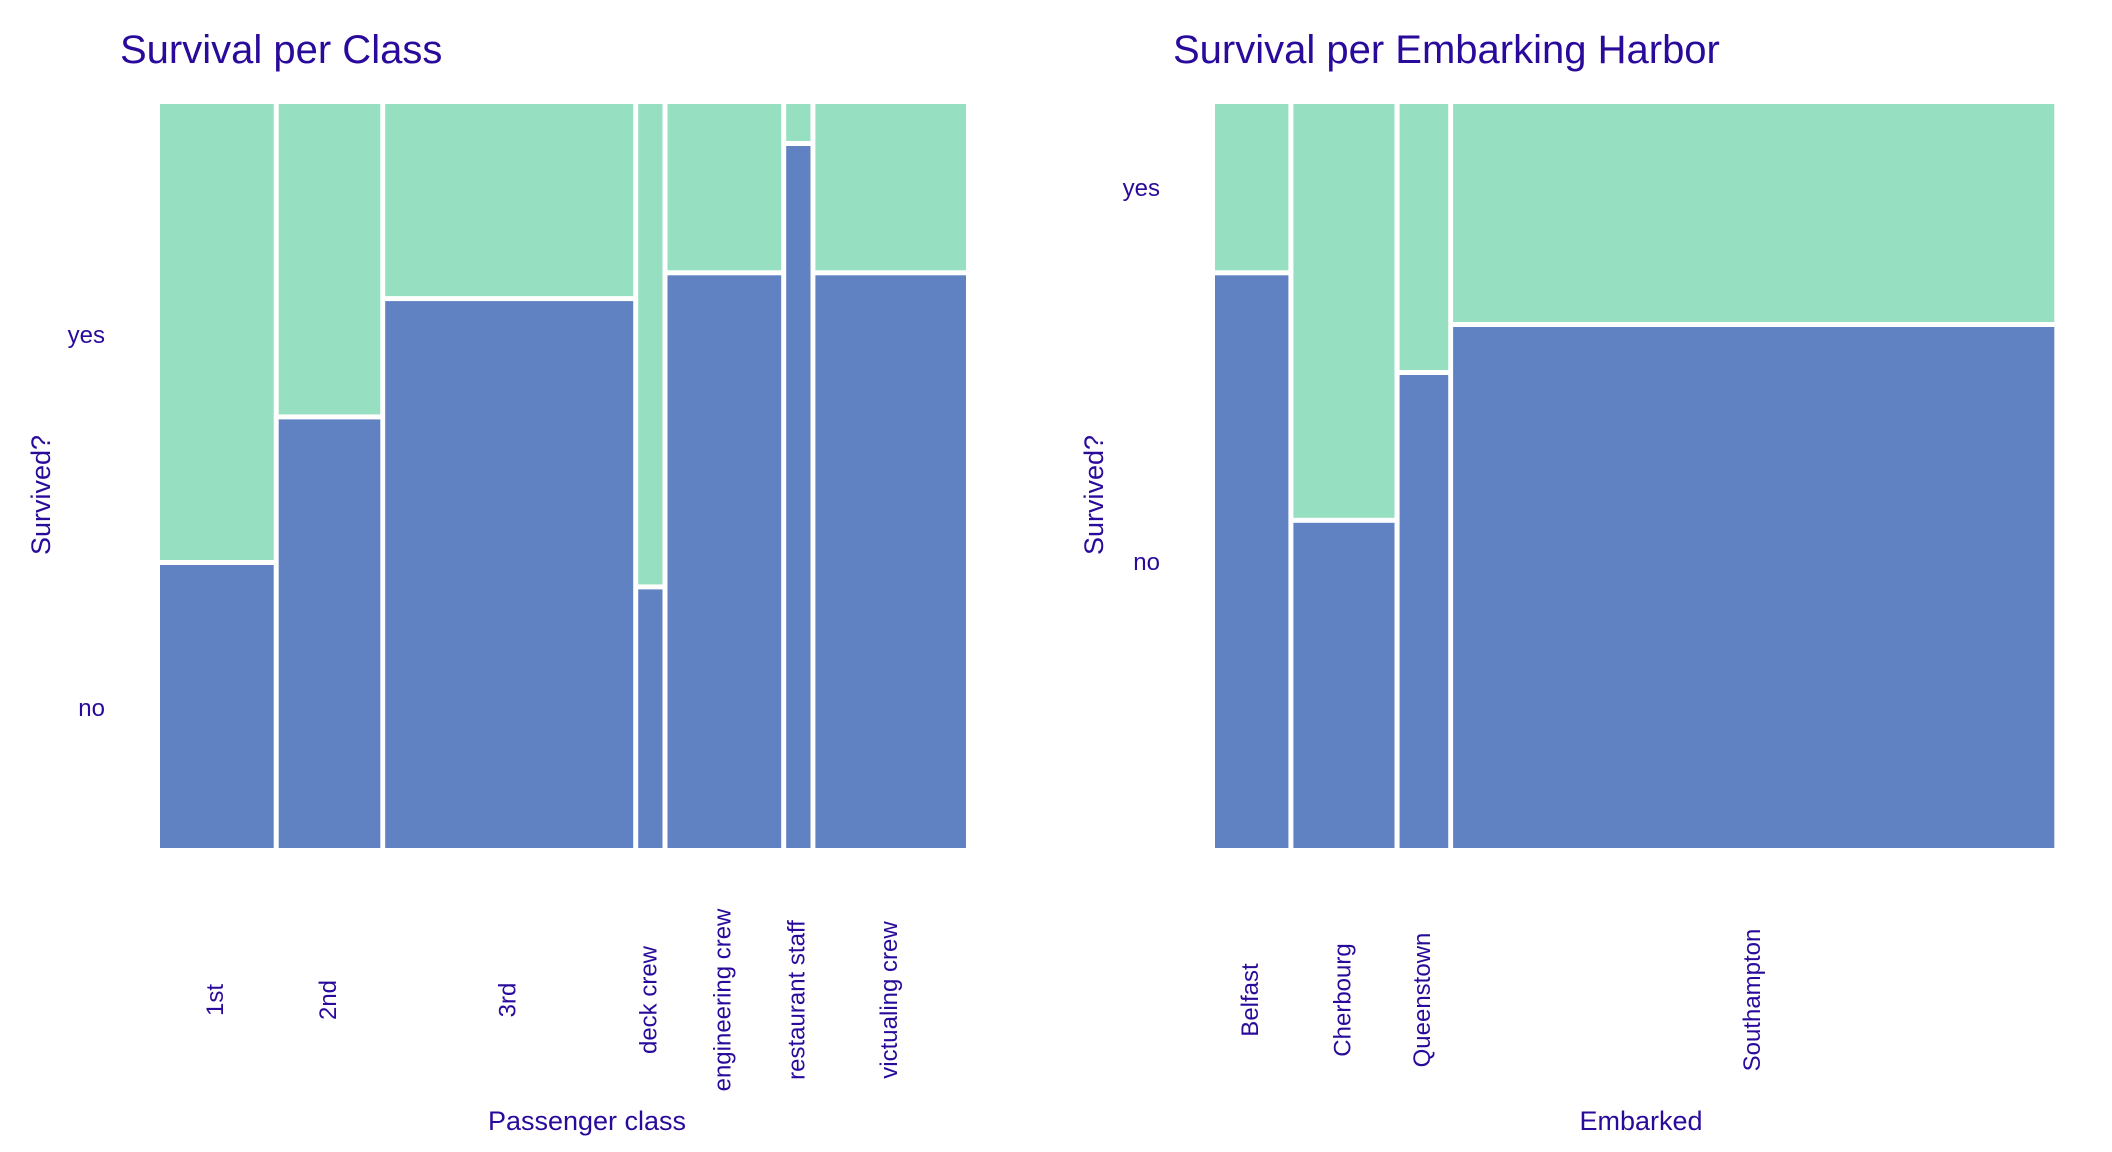 This screenshot has width=2112, height=1152. Describe the element at coordinates (328, 1000) in the screenshot. I see `x-tick-label: 2nd` at that location.